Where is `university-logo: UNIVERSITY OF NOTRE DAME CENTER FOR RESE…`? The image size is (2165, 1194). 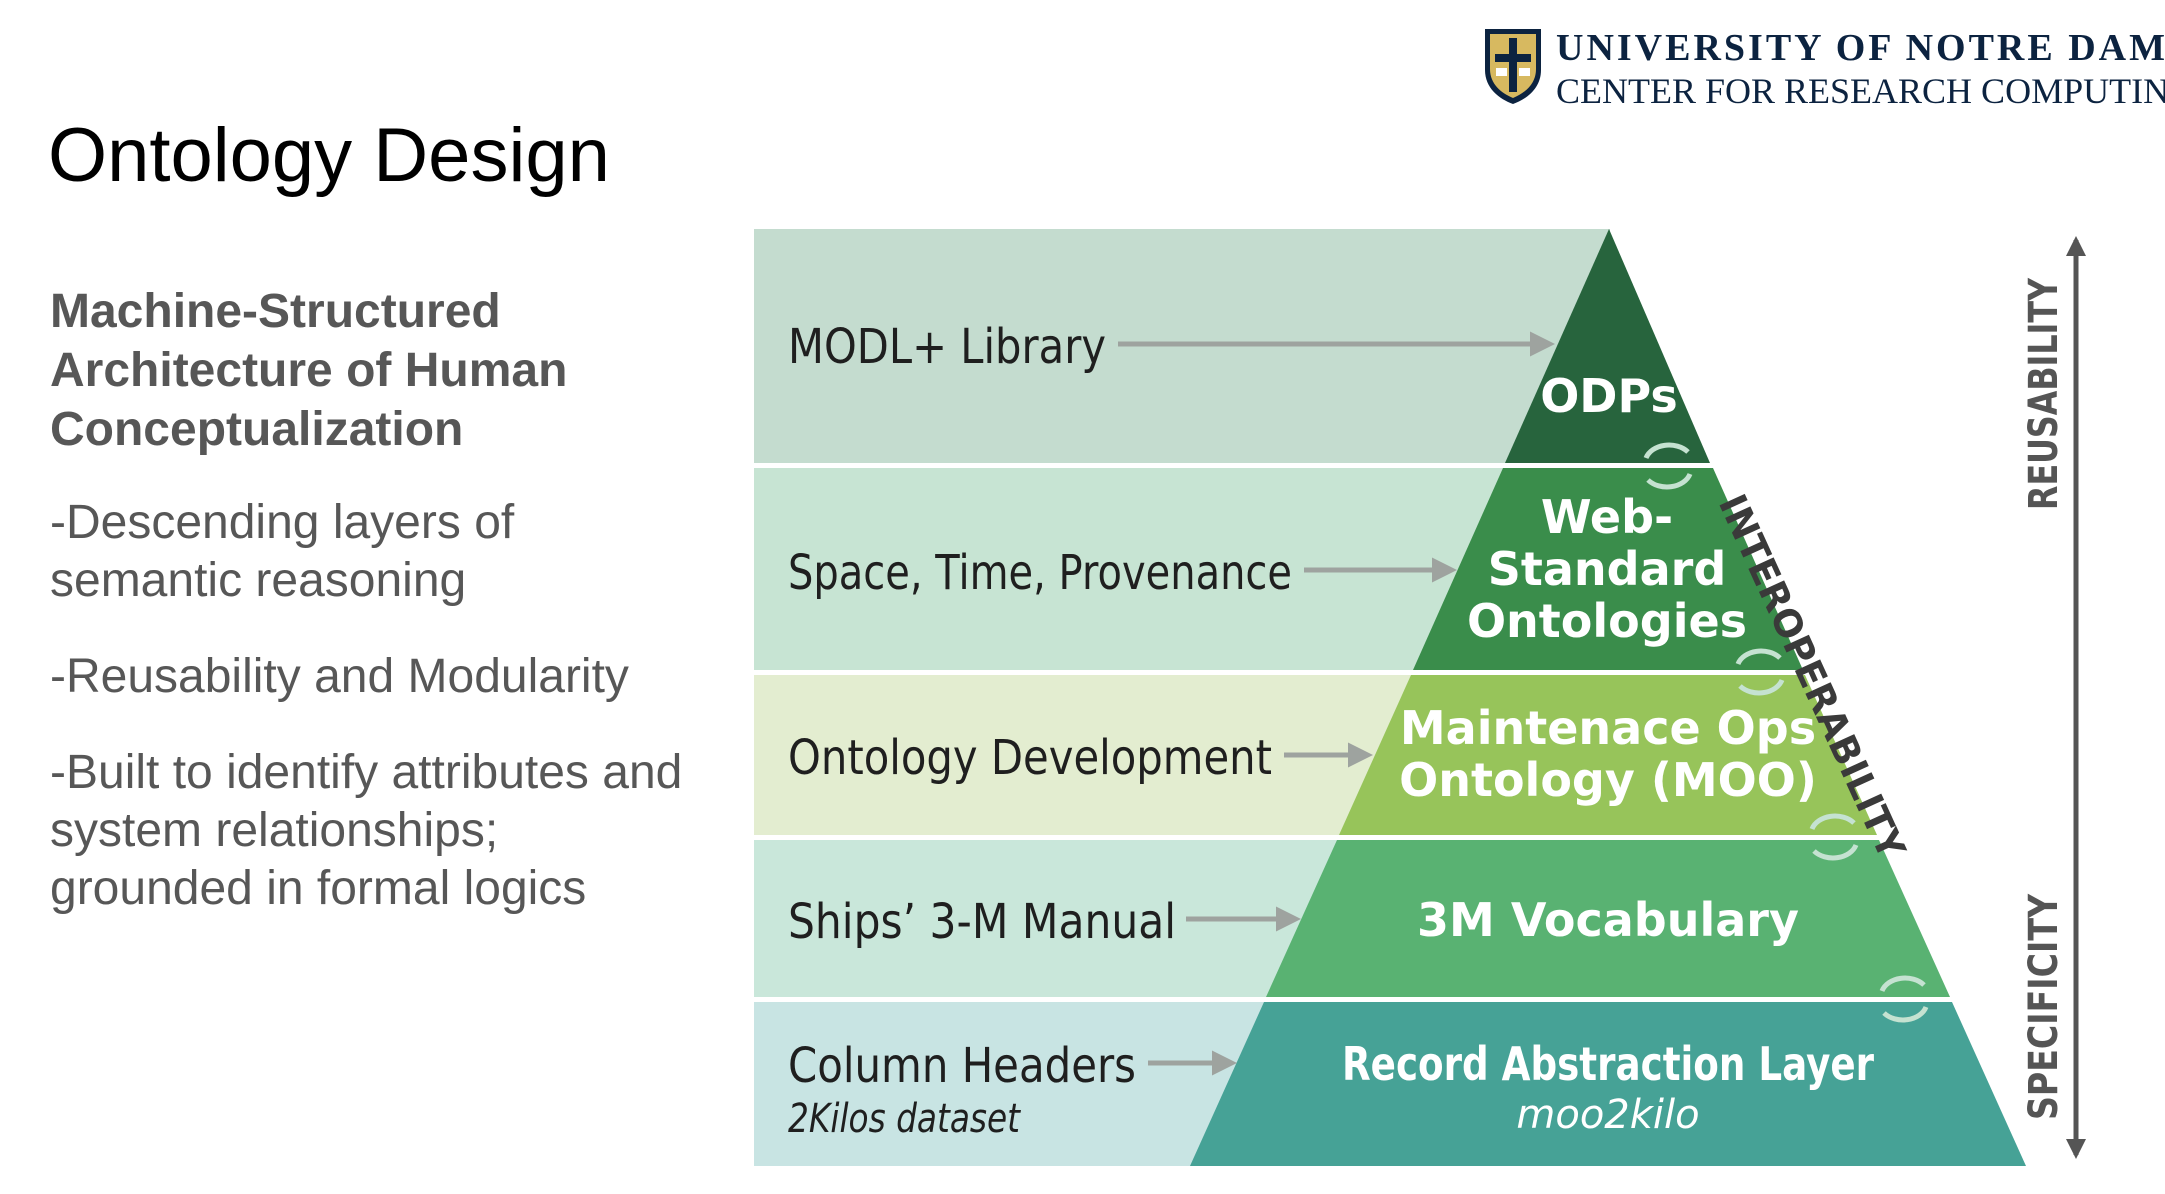 university-logo: UNIVERSITY OF NOTRE DAME CENTER FOR RESE… is located at coordinates (1823, 68).